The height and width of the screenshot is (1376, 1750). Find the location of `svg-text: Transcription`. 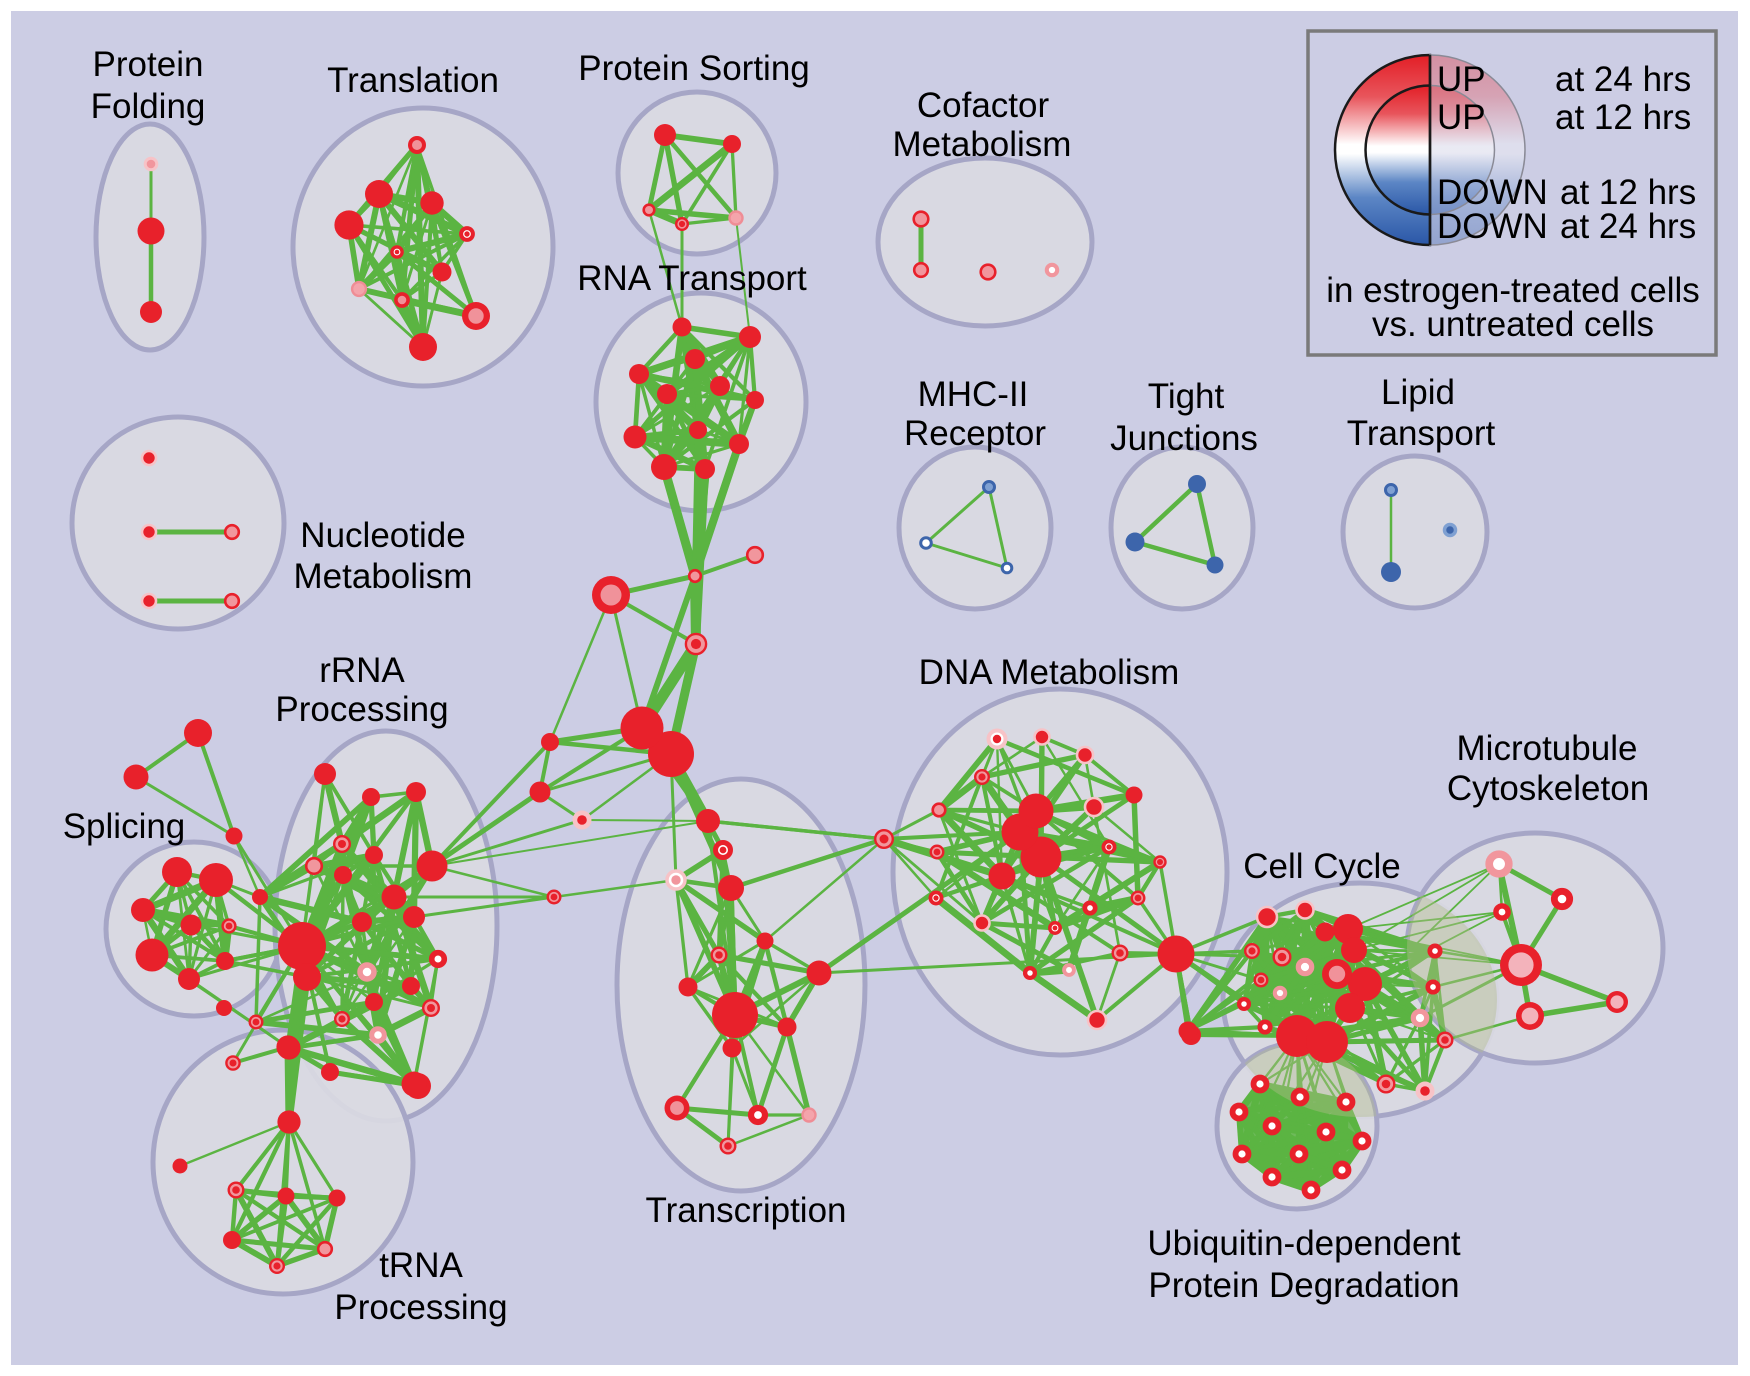

svg-text: Transcription is located at coordinates (746, 1210).